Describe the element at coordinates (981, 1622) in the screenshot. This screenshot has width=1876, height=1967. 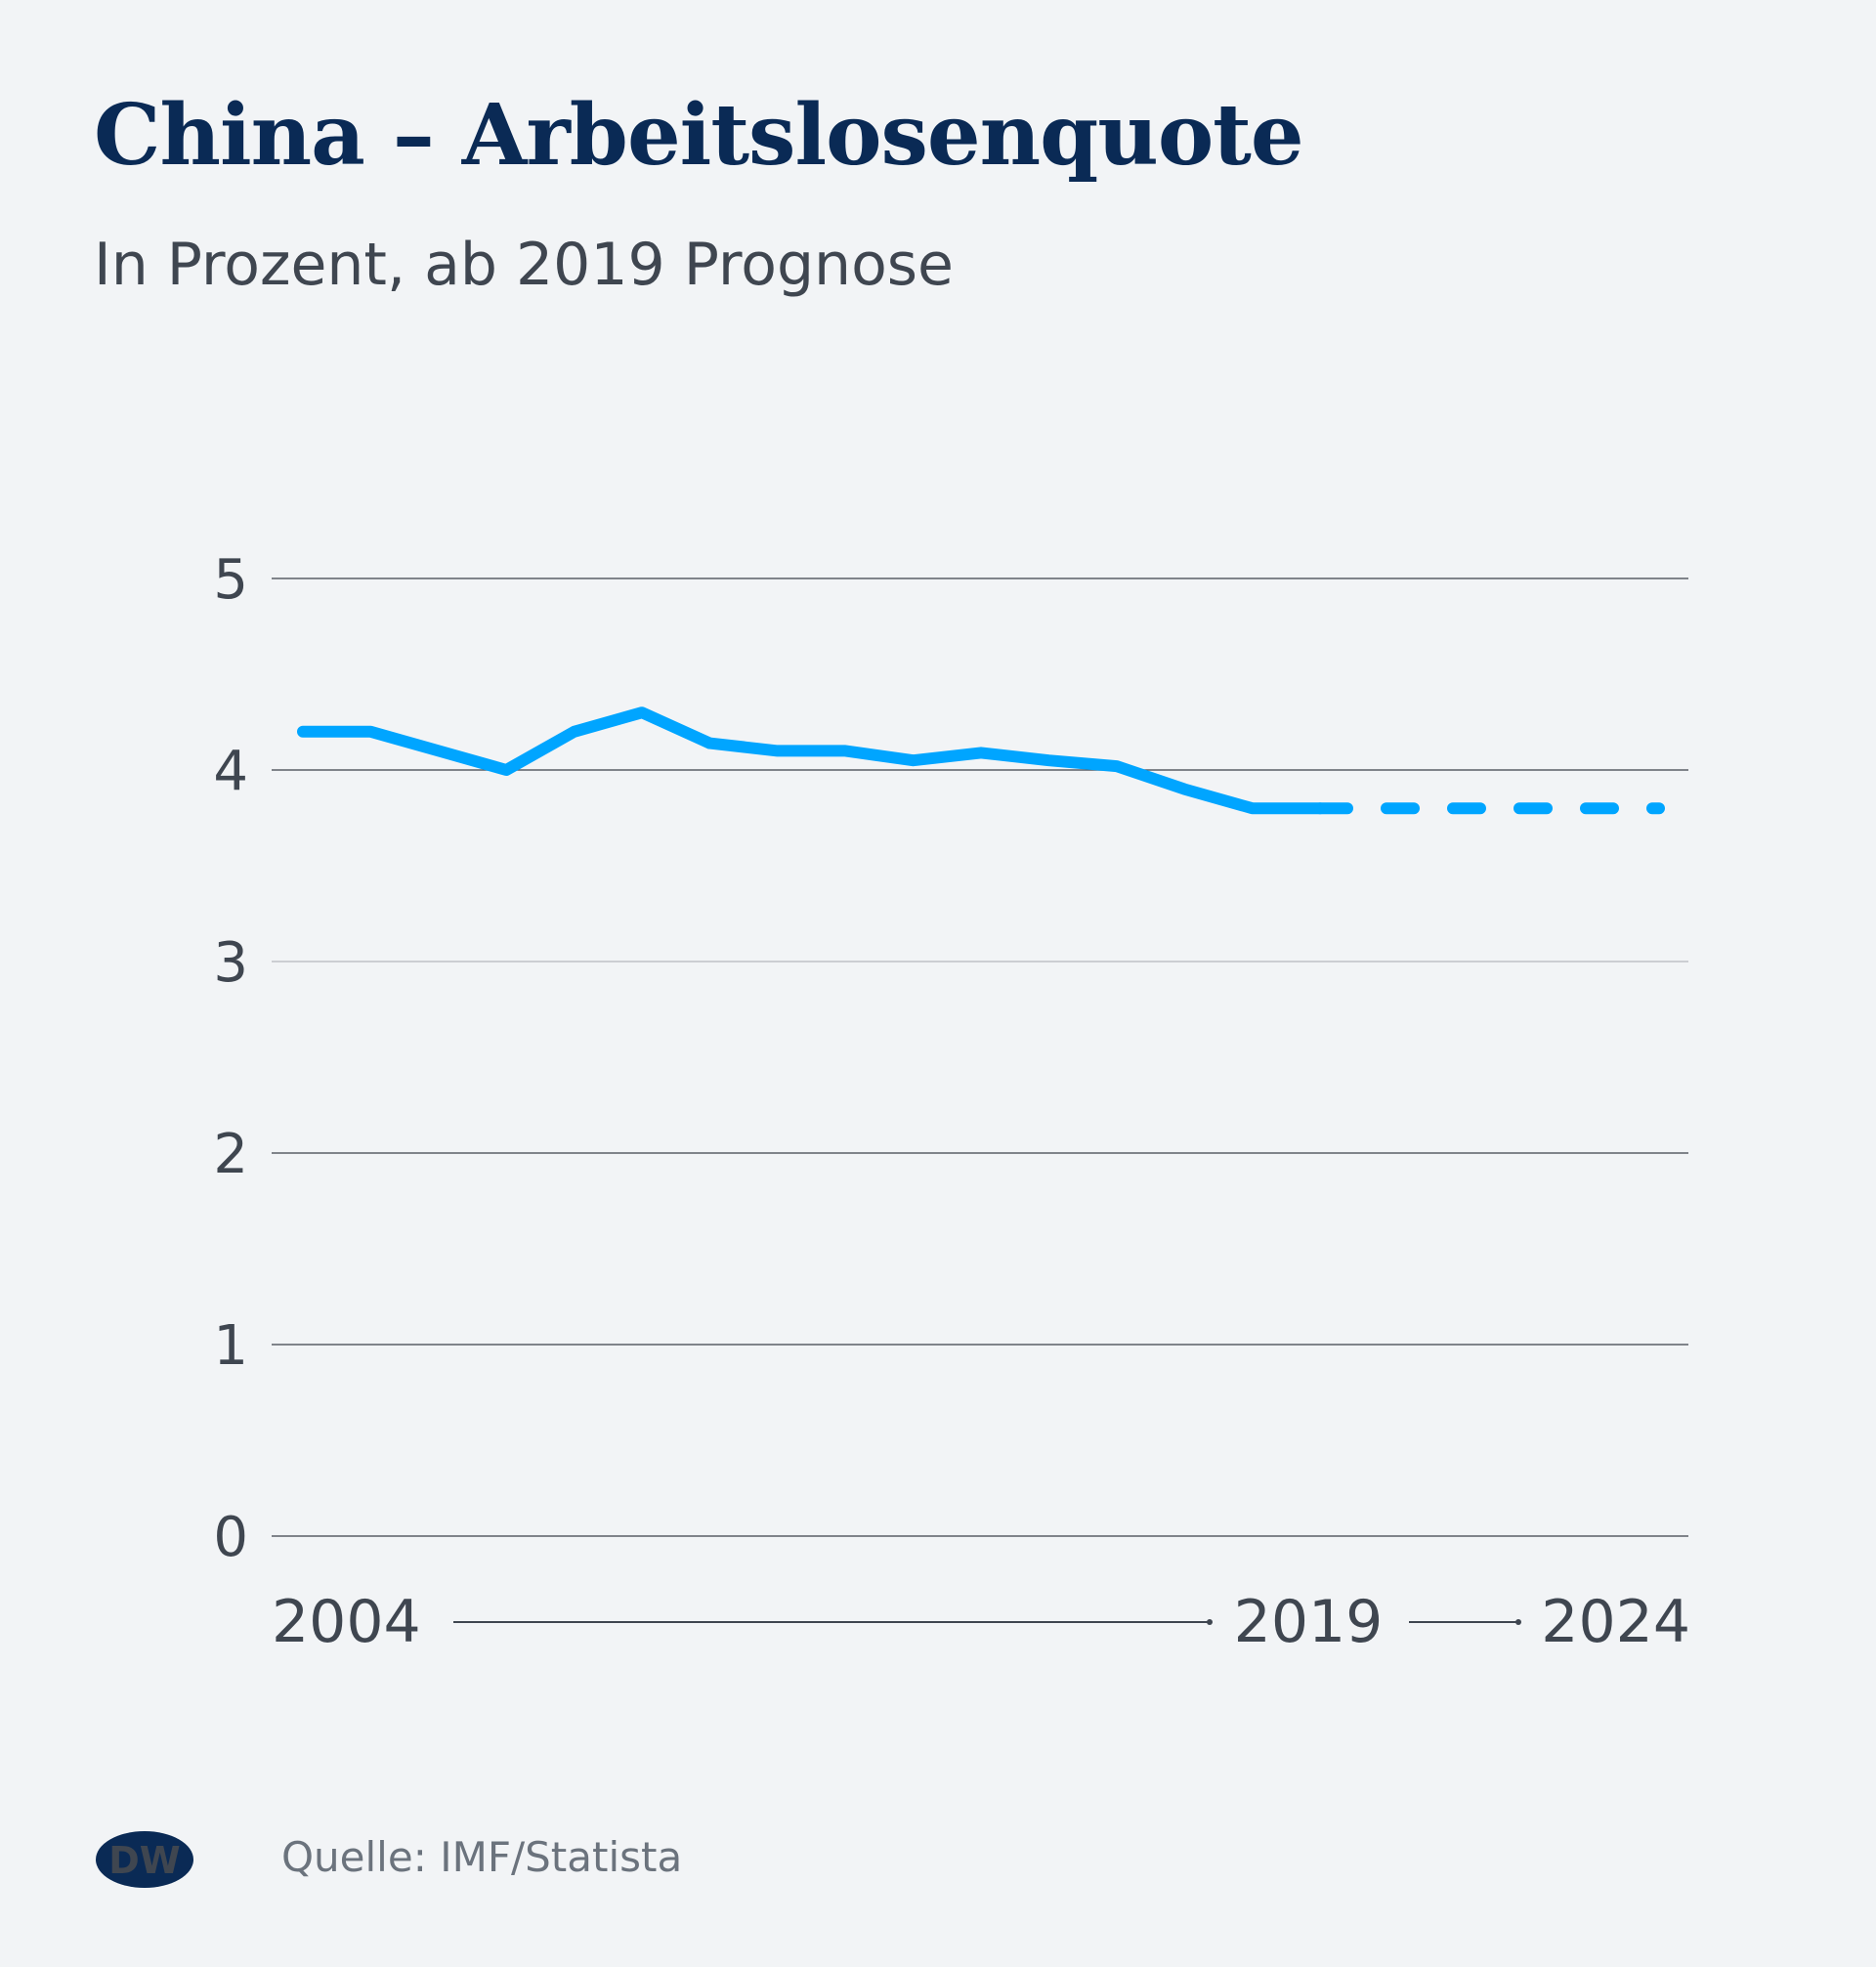
I see `x-axis: 2004 2019 2024` at that location.